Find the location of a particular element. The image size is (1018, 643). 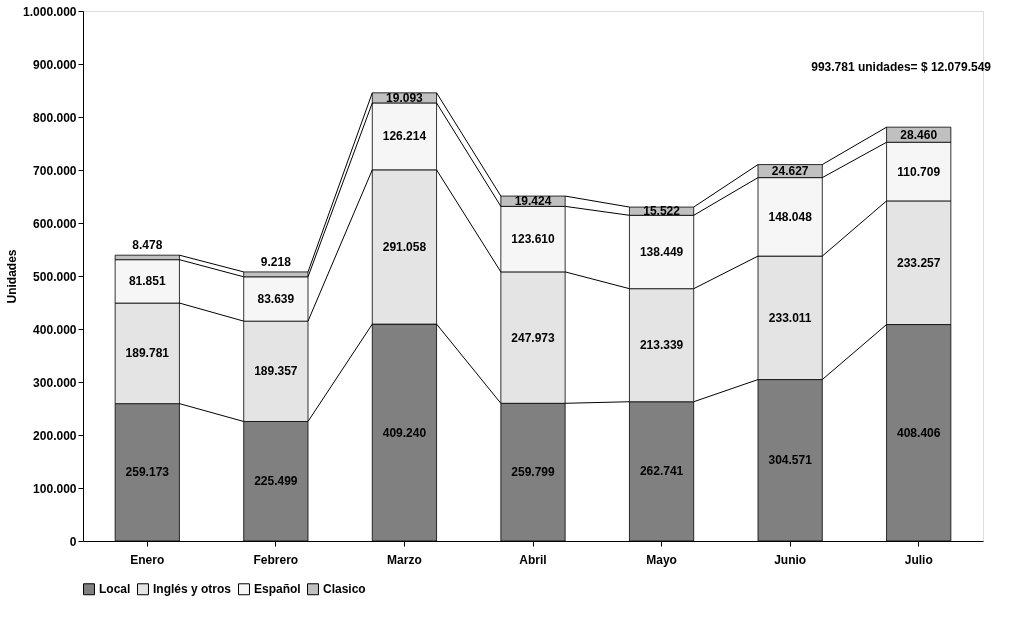

data-label: 291.058 is located at coordinates (404, 246).